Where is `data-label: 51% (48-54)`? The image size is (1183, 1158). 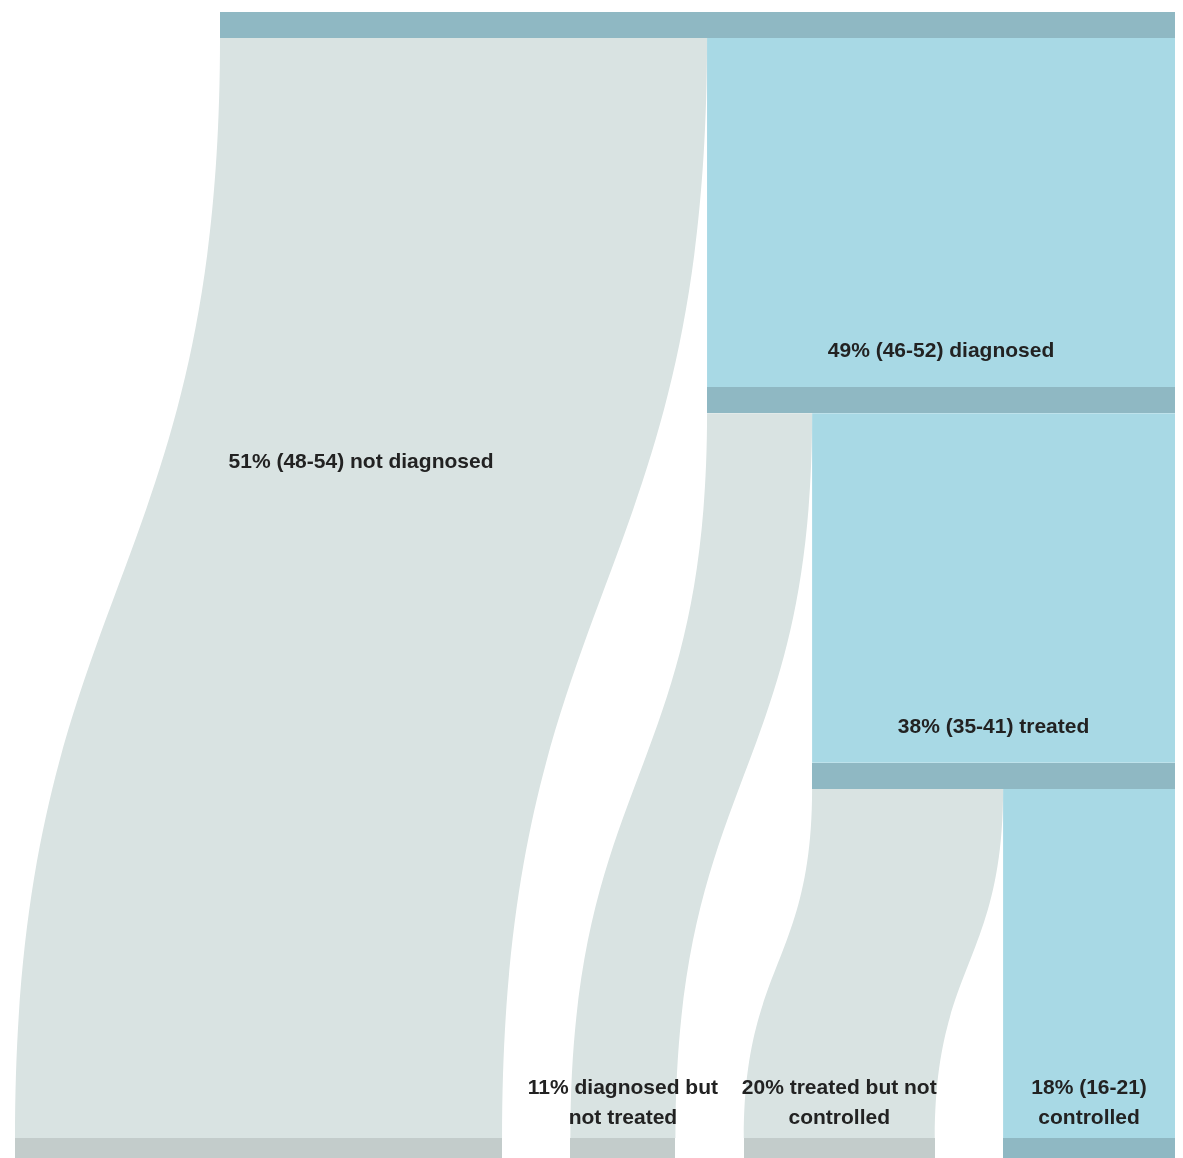
data-label: 51% (48-54) is located at coordinates (286, 460).